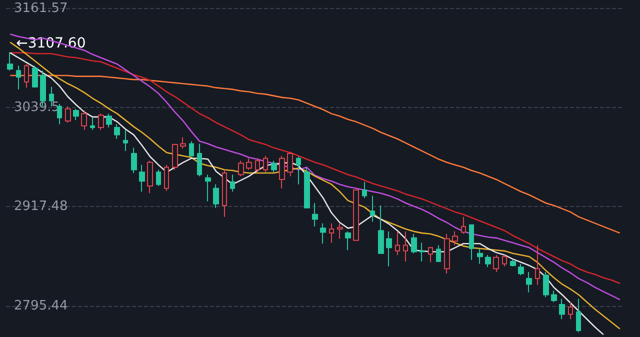  Describe the element at coordinates (41, 8) in the screenshot. I see `y-tick-label: 3161.57` at that location.